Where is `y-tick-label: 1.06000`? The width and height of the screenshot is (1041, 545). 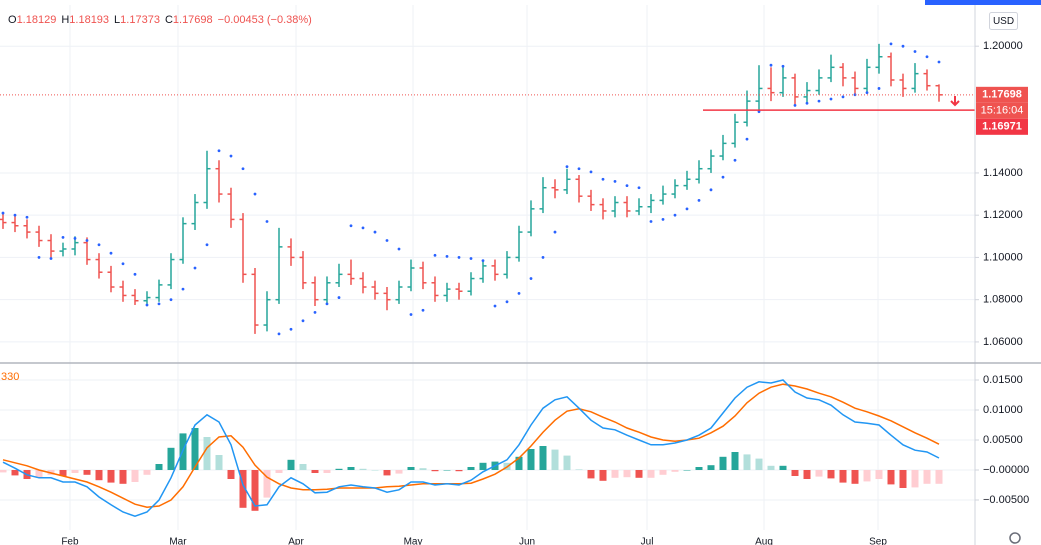 y-tick-label: 1.06000 is located at coordinates (1003, 342).